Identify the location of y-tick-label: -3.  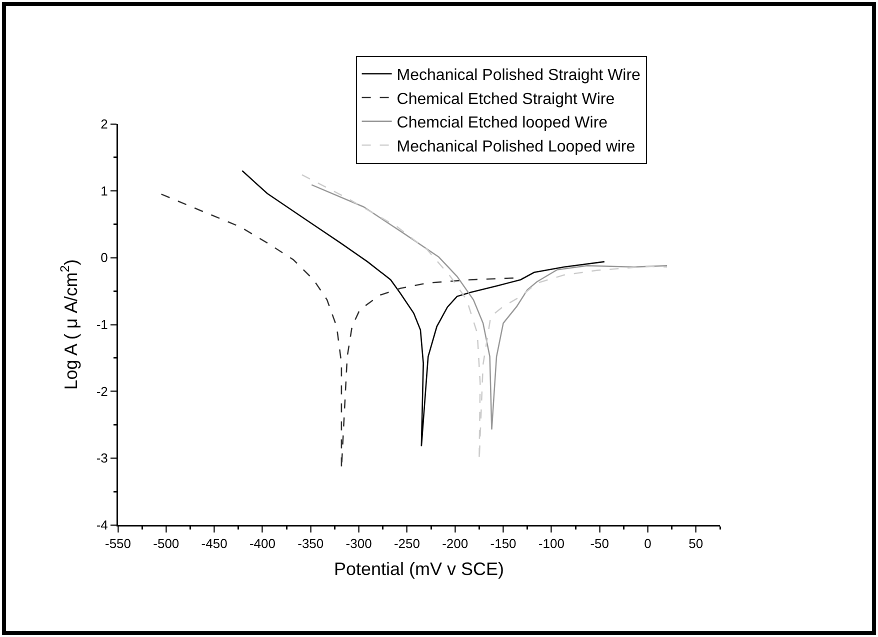
(102, 458).